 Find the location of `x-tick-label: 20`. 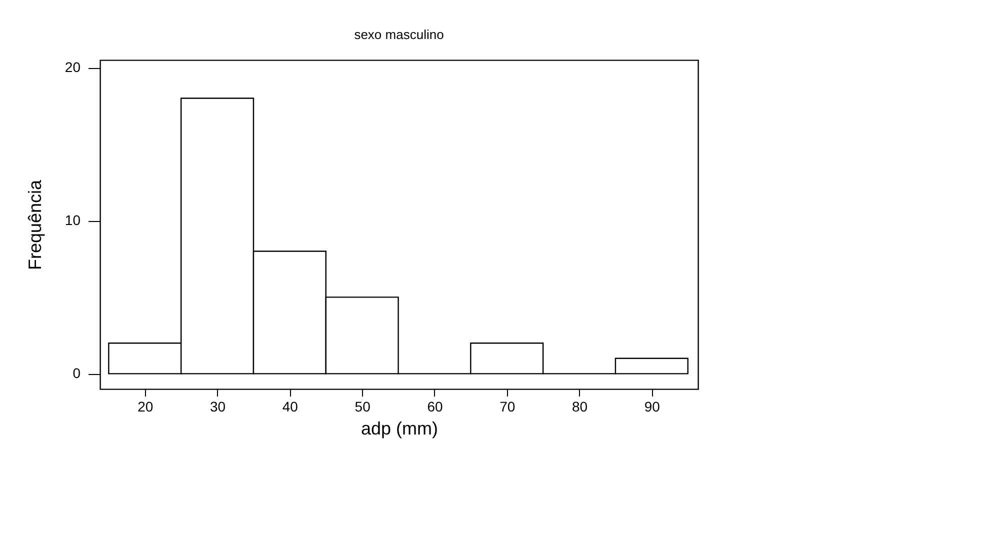

x-tick-label: 20 is located at coordinates (146, 406).